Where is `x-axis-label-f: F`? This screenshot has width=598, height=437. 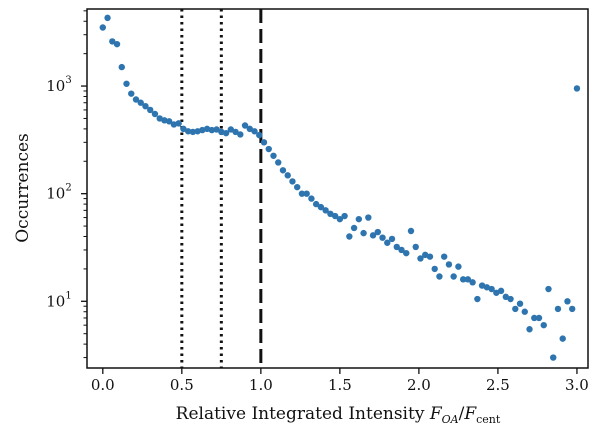 x-axis-label-f: F is located at coordinates (436, 414).